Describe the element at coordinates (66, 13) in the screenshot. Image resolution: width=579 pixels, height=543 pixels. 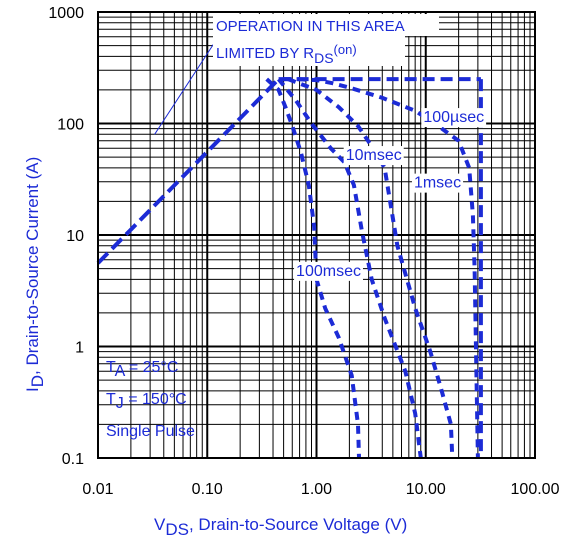
I see `y-tick-label: 1000` at that location.